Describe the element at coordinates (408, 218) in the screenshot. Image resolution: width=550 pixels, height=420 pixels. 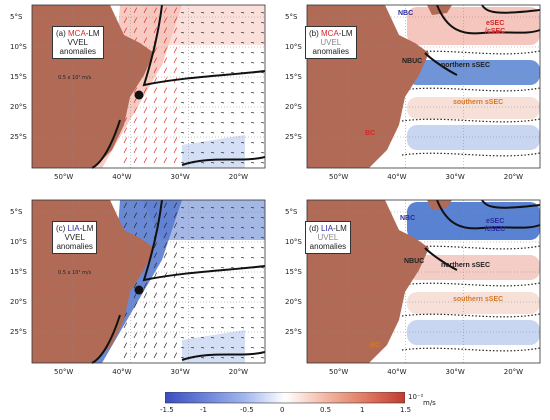
I see `current-nbc-d: NBC` at that location.